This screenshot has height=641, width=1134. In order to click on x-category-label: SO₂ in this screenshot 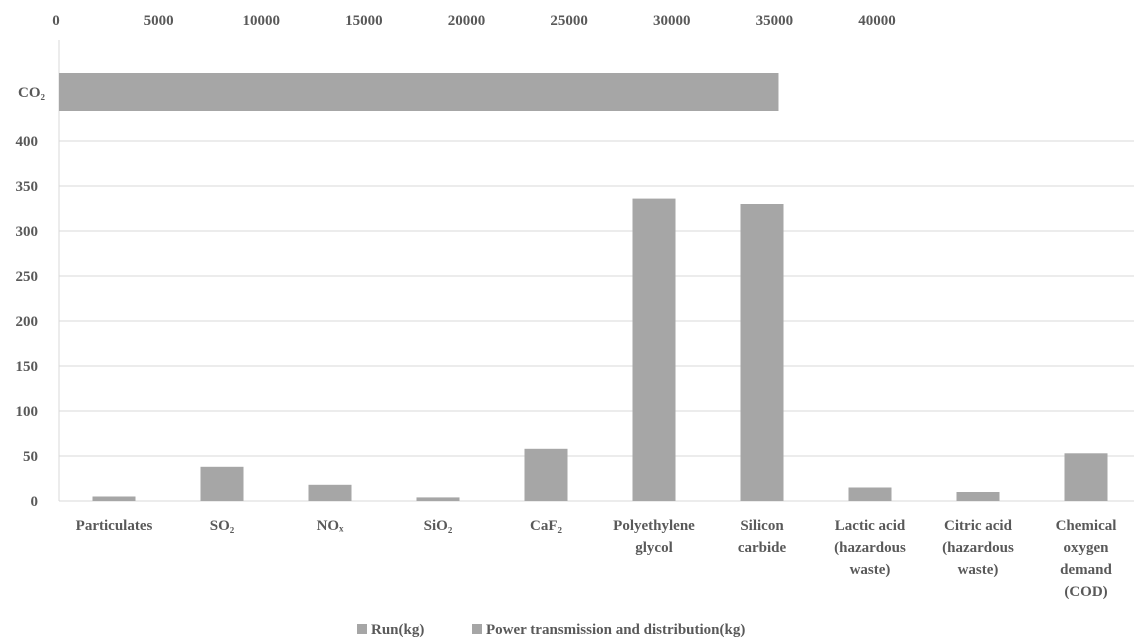, I will do `click(222, 526)`.